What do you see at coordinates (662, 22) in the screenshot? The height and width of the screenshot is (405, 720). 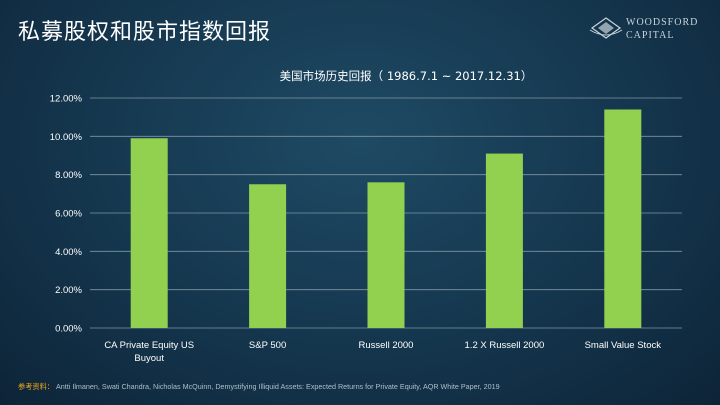 I see `logo-line-1: WOODSFORD` at bounding box center [662, 22].